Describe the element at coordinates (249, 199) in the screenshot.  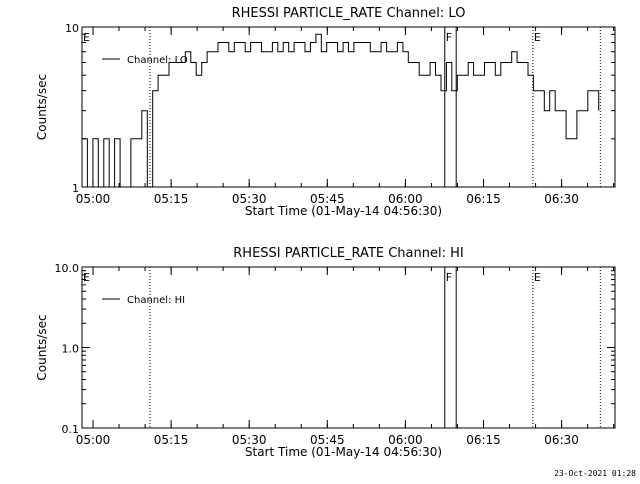
I see `chart1-xtick-label: 05:30` at that location.